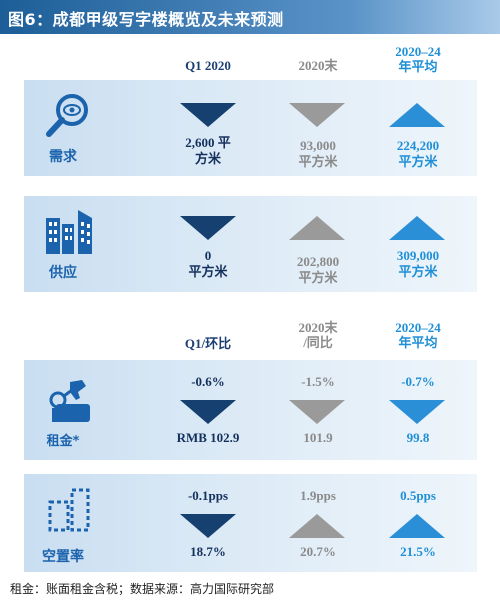  I want to click on demand-panel, so click(250, 128).